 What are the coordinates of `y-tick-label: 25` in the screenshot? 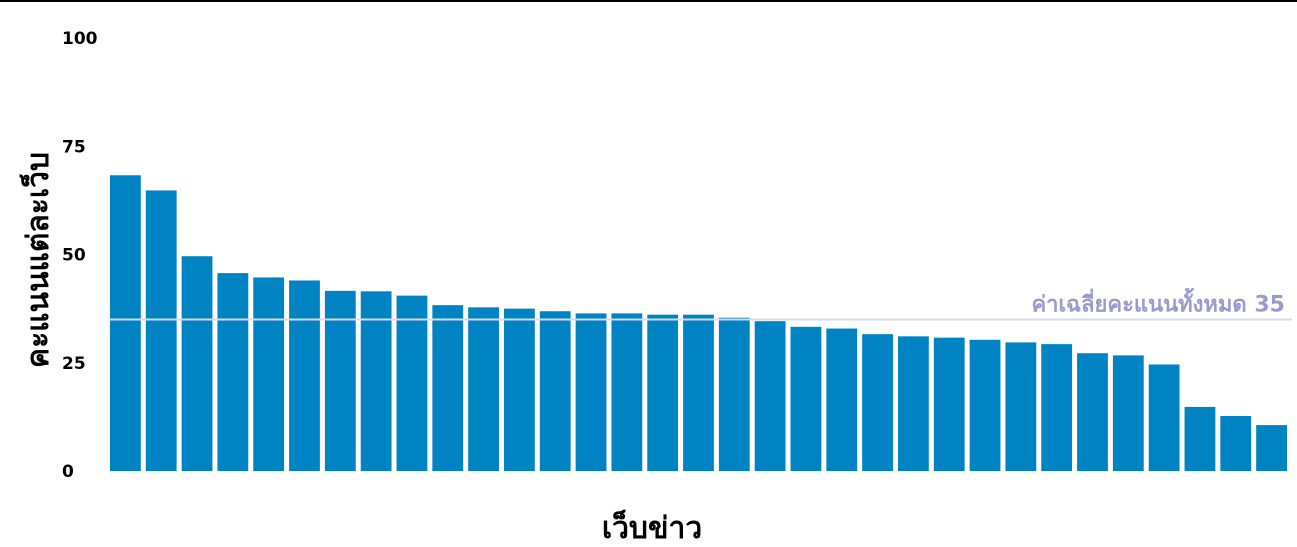 It's located at (74, 364).